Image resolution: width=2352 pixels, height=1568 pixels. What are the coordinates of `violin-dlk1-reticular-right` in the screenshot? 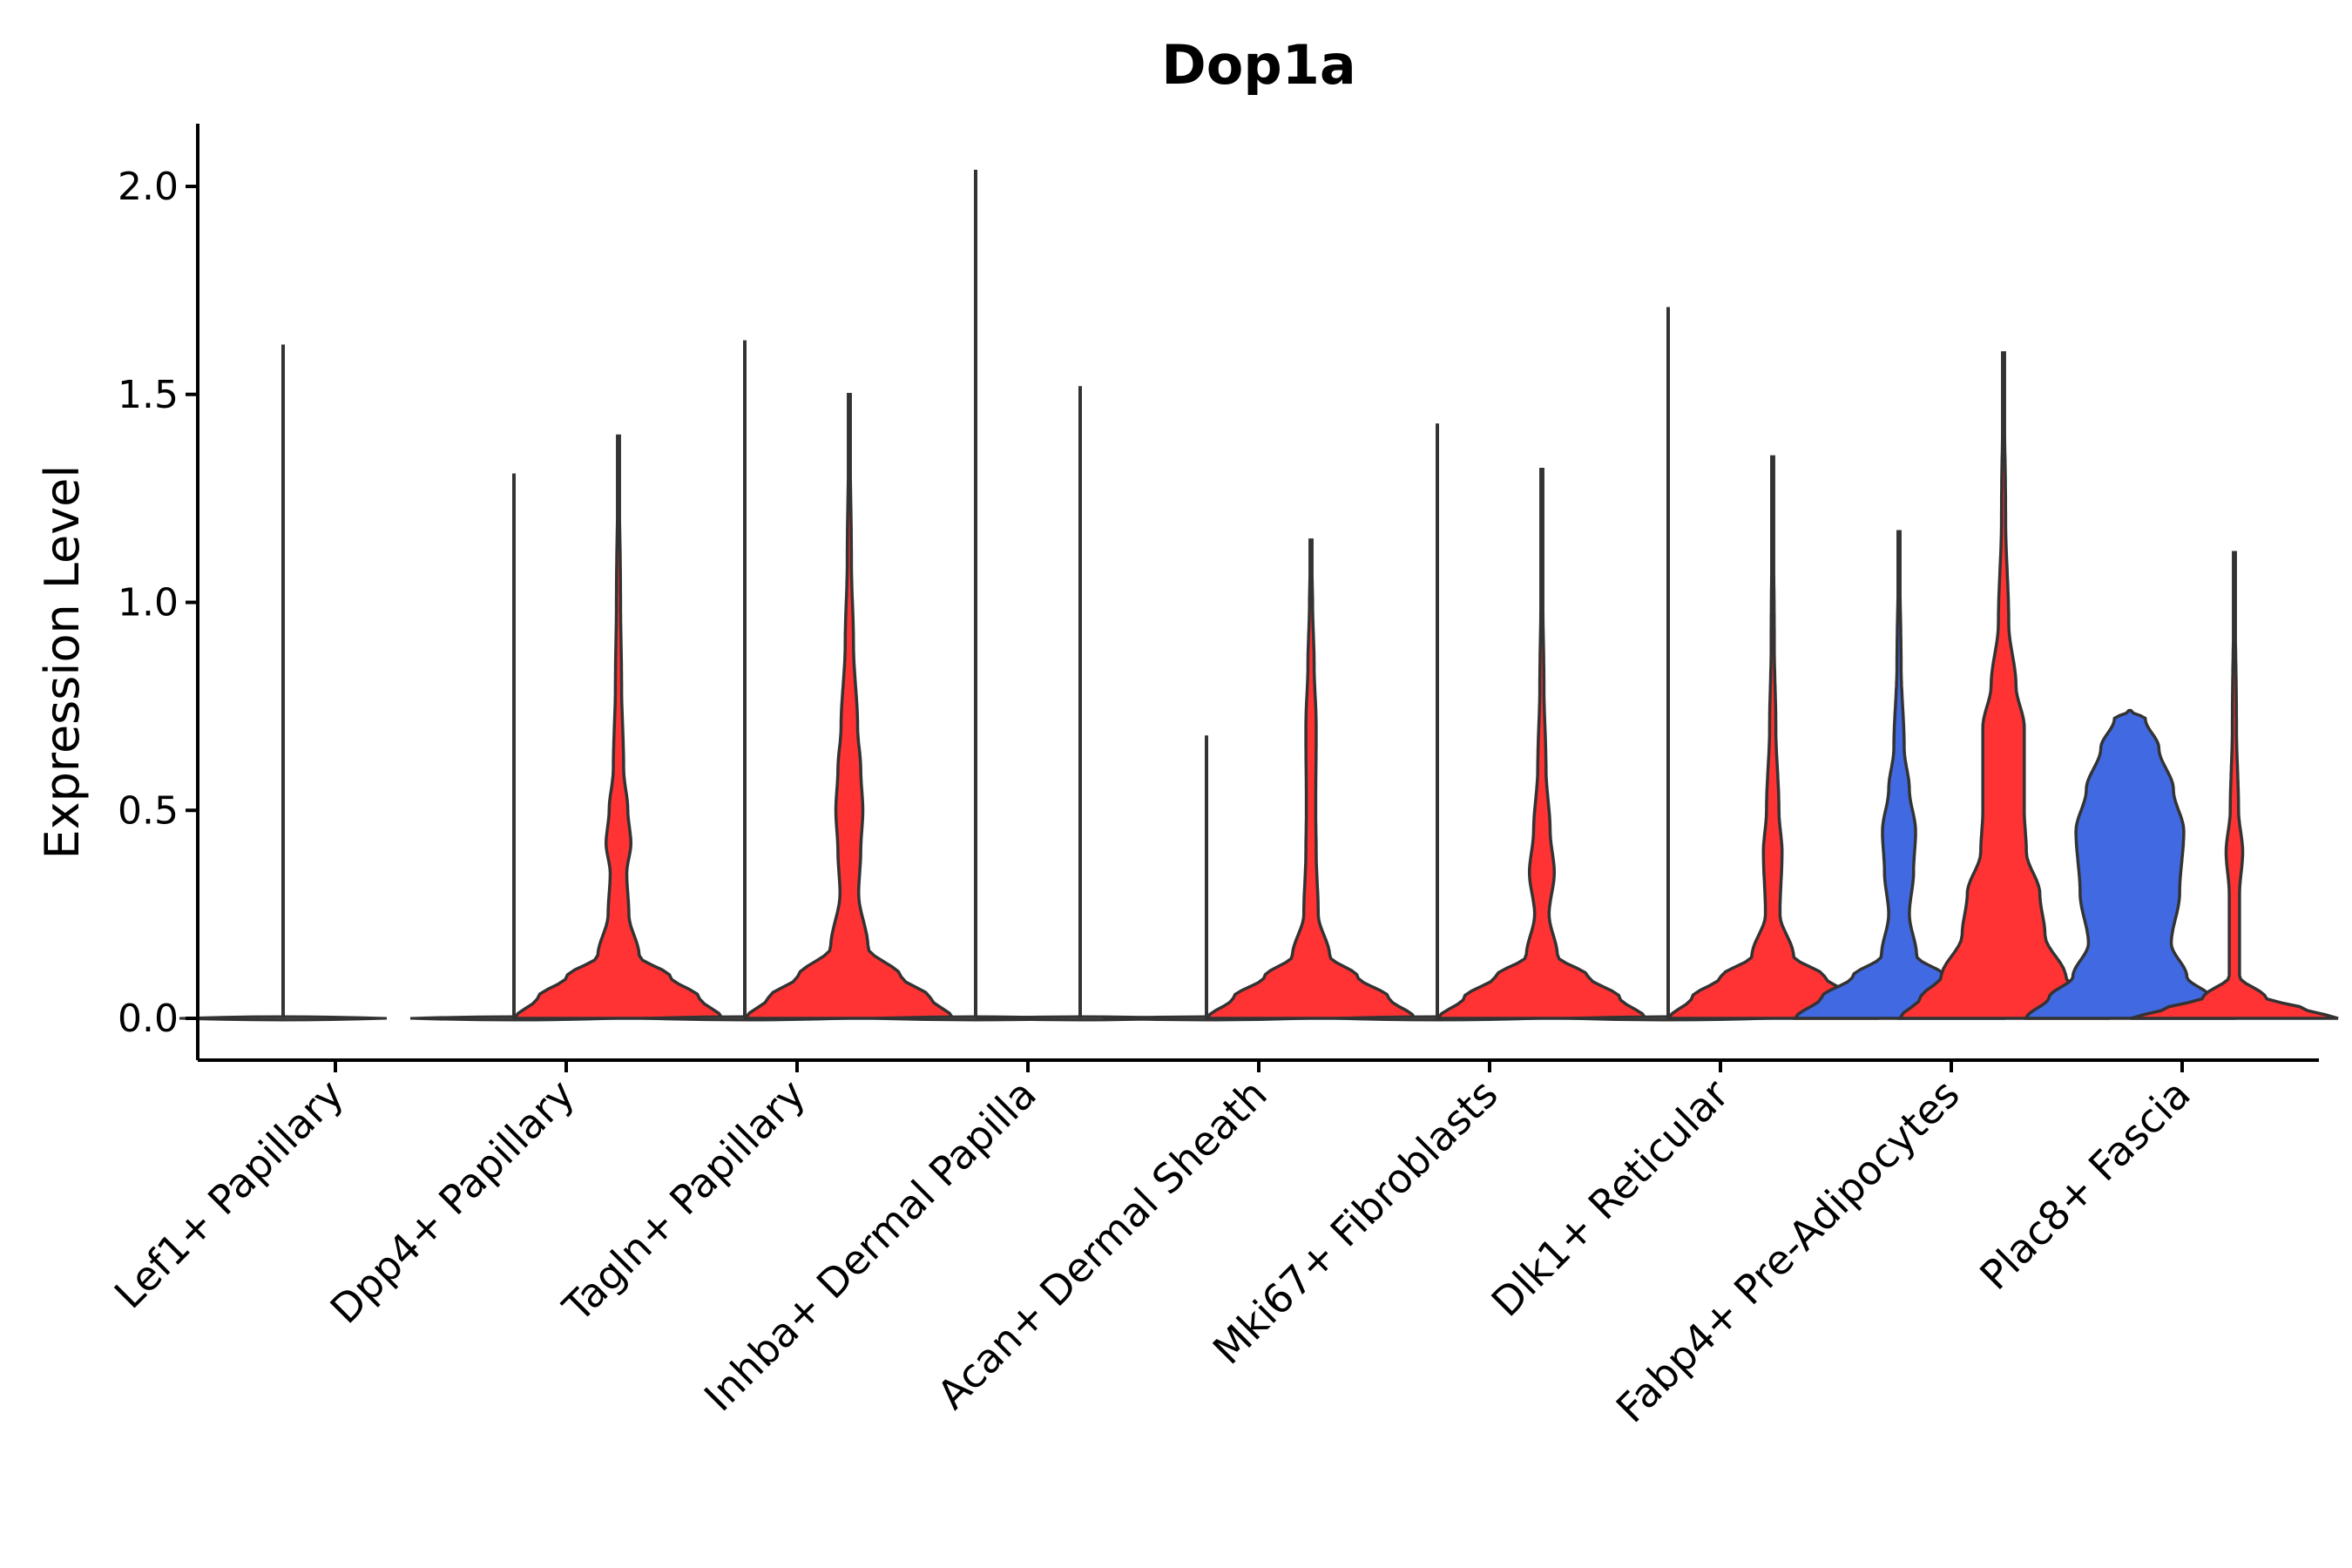 It's located at (1773, 737).